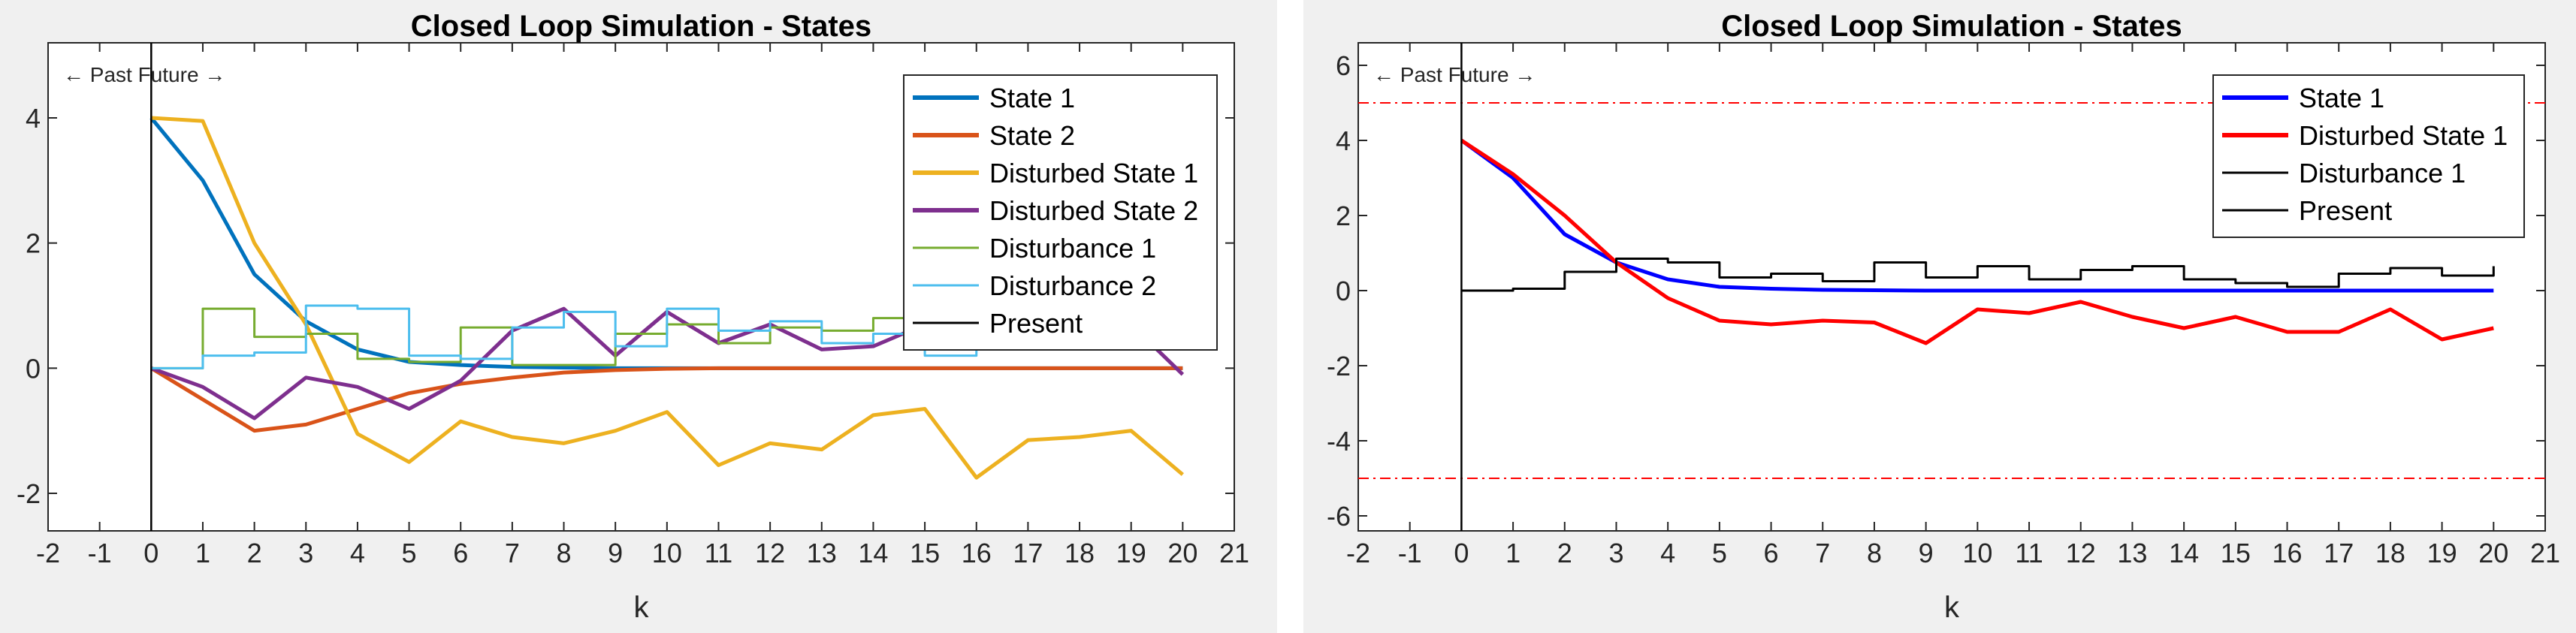 The height and width of the screenshot is (633, 2576). I want to click on y-tick-label: -4, so click(1339, 442).